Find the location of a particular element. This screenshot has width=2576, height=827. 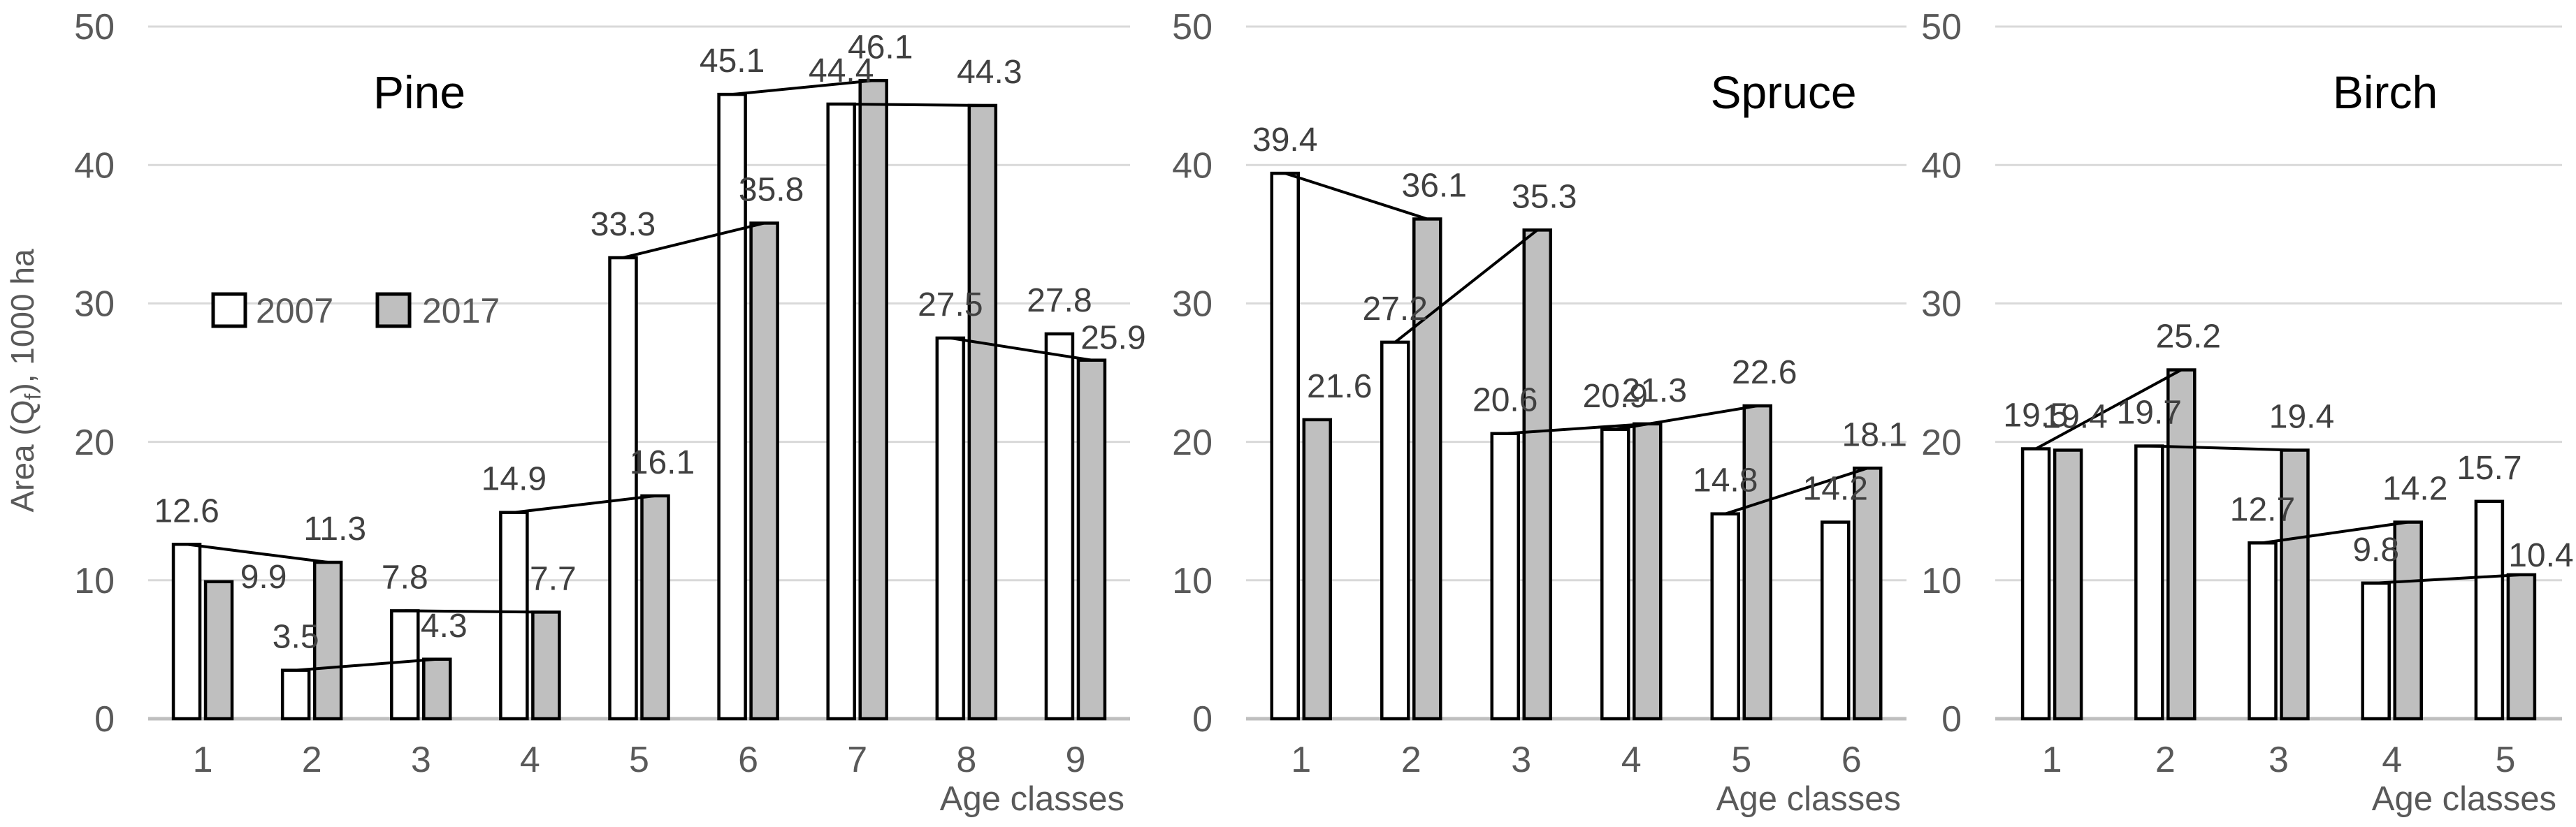

data-label-2007: 20.6 is located at coordinates (1504, 400).